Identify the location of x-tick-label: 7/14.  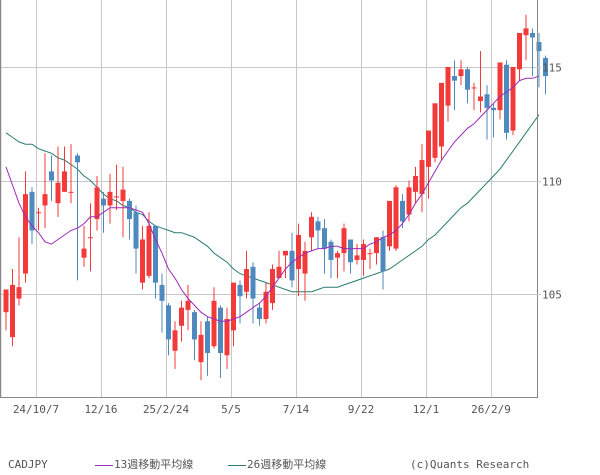
(296, 409).